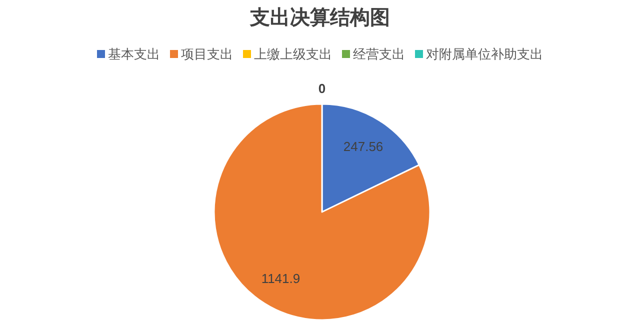  Describe the element at coordinates (134, 54) in the screenshot. I see `legend-label: 基本支出` at that location.